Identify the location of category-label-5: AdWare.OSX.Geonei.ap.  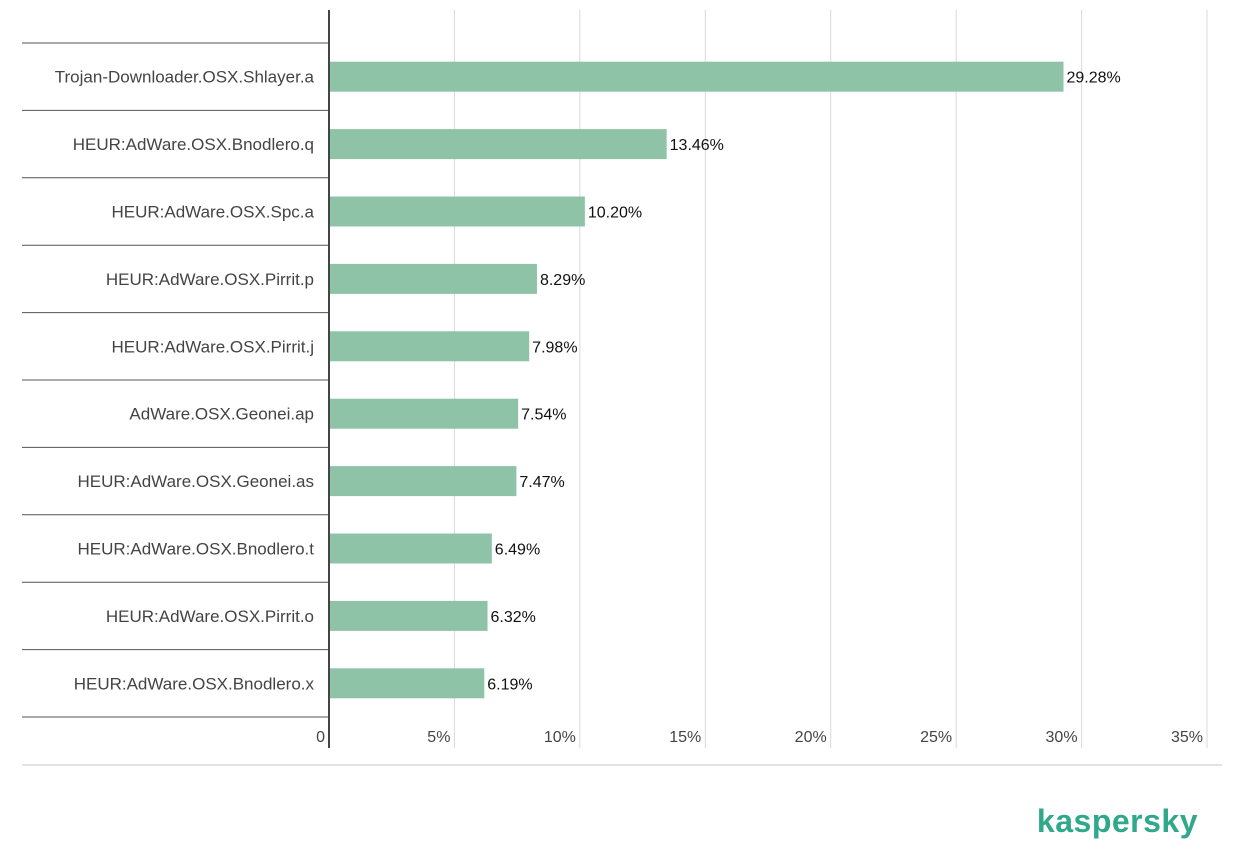
(221, 414).